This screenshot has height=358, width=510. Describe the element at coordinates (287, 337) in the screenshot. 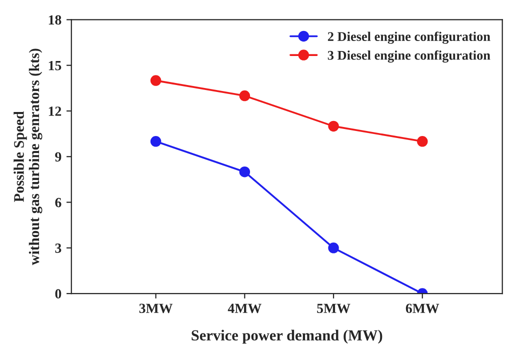

I see `x-axis-title: Service power demand (MW)` at that location.